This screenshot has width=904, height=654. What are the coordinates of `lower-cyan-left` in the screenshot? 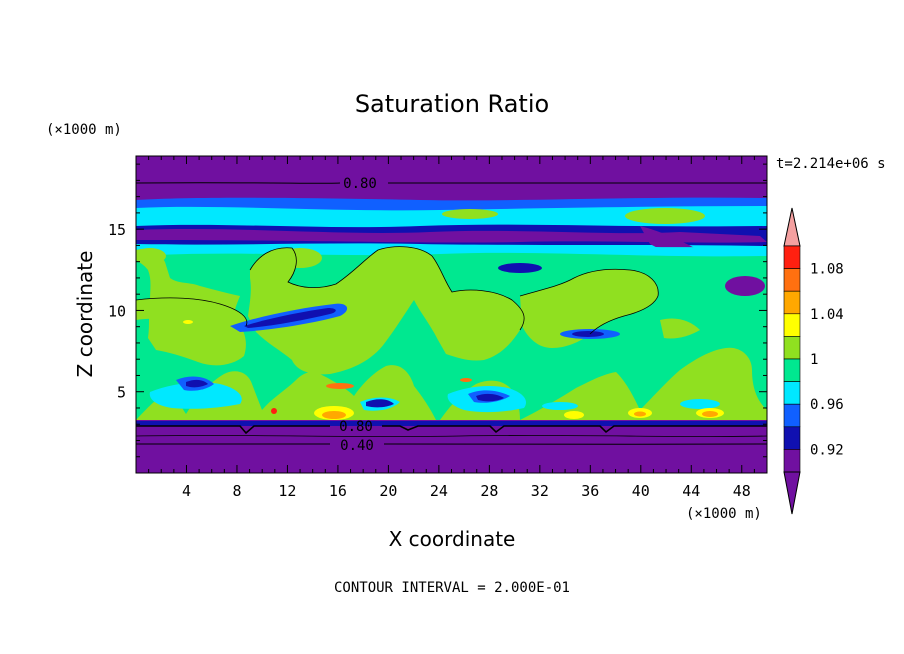 It's located at (195, 395).